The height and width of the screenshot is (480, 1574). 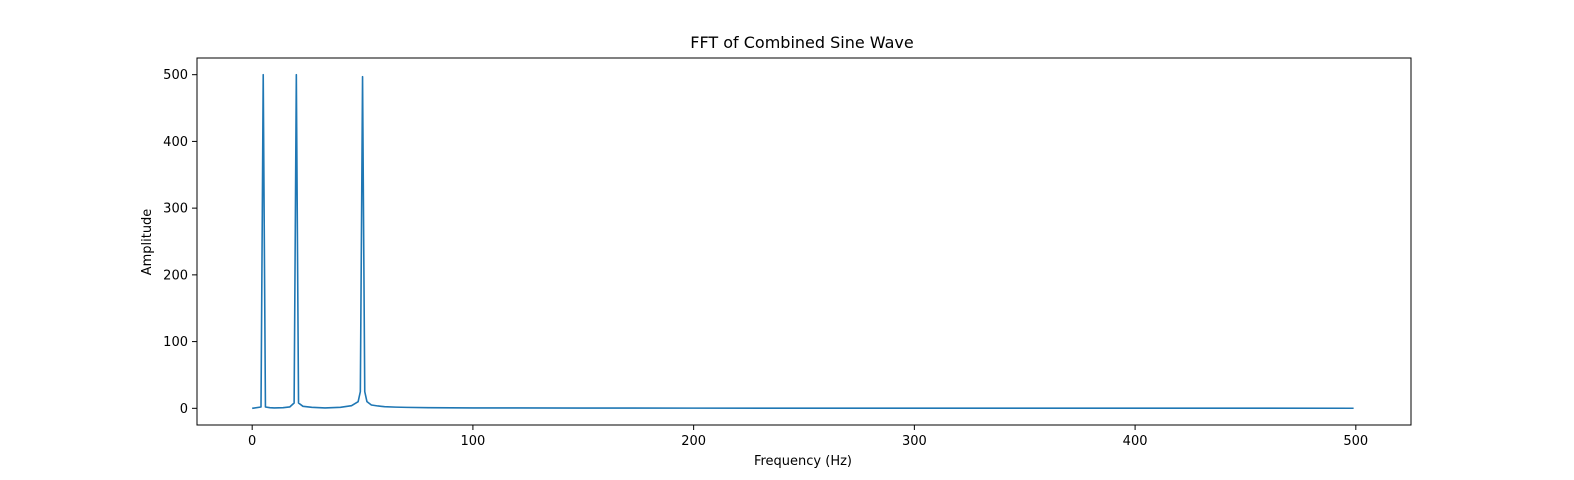 I want to click on chart-title: FFT of Combined Sine Wave, so click(x=801, y=42).